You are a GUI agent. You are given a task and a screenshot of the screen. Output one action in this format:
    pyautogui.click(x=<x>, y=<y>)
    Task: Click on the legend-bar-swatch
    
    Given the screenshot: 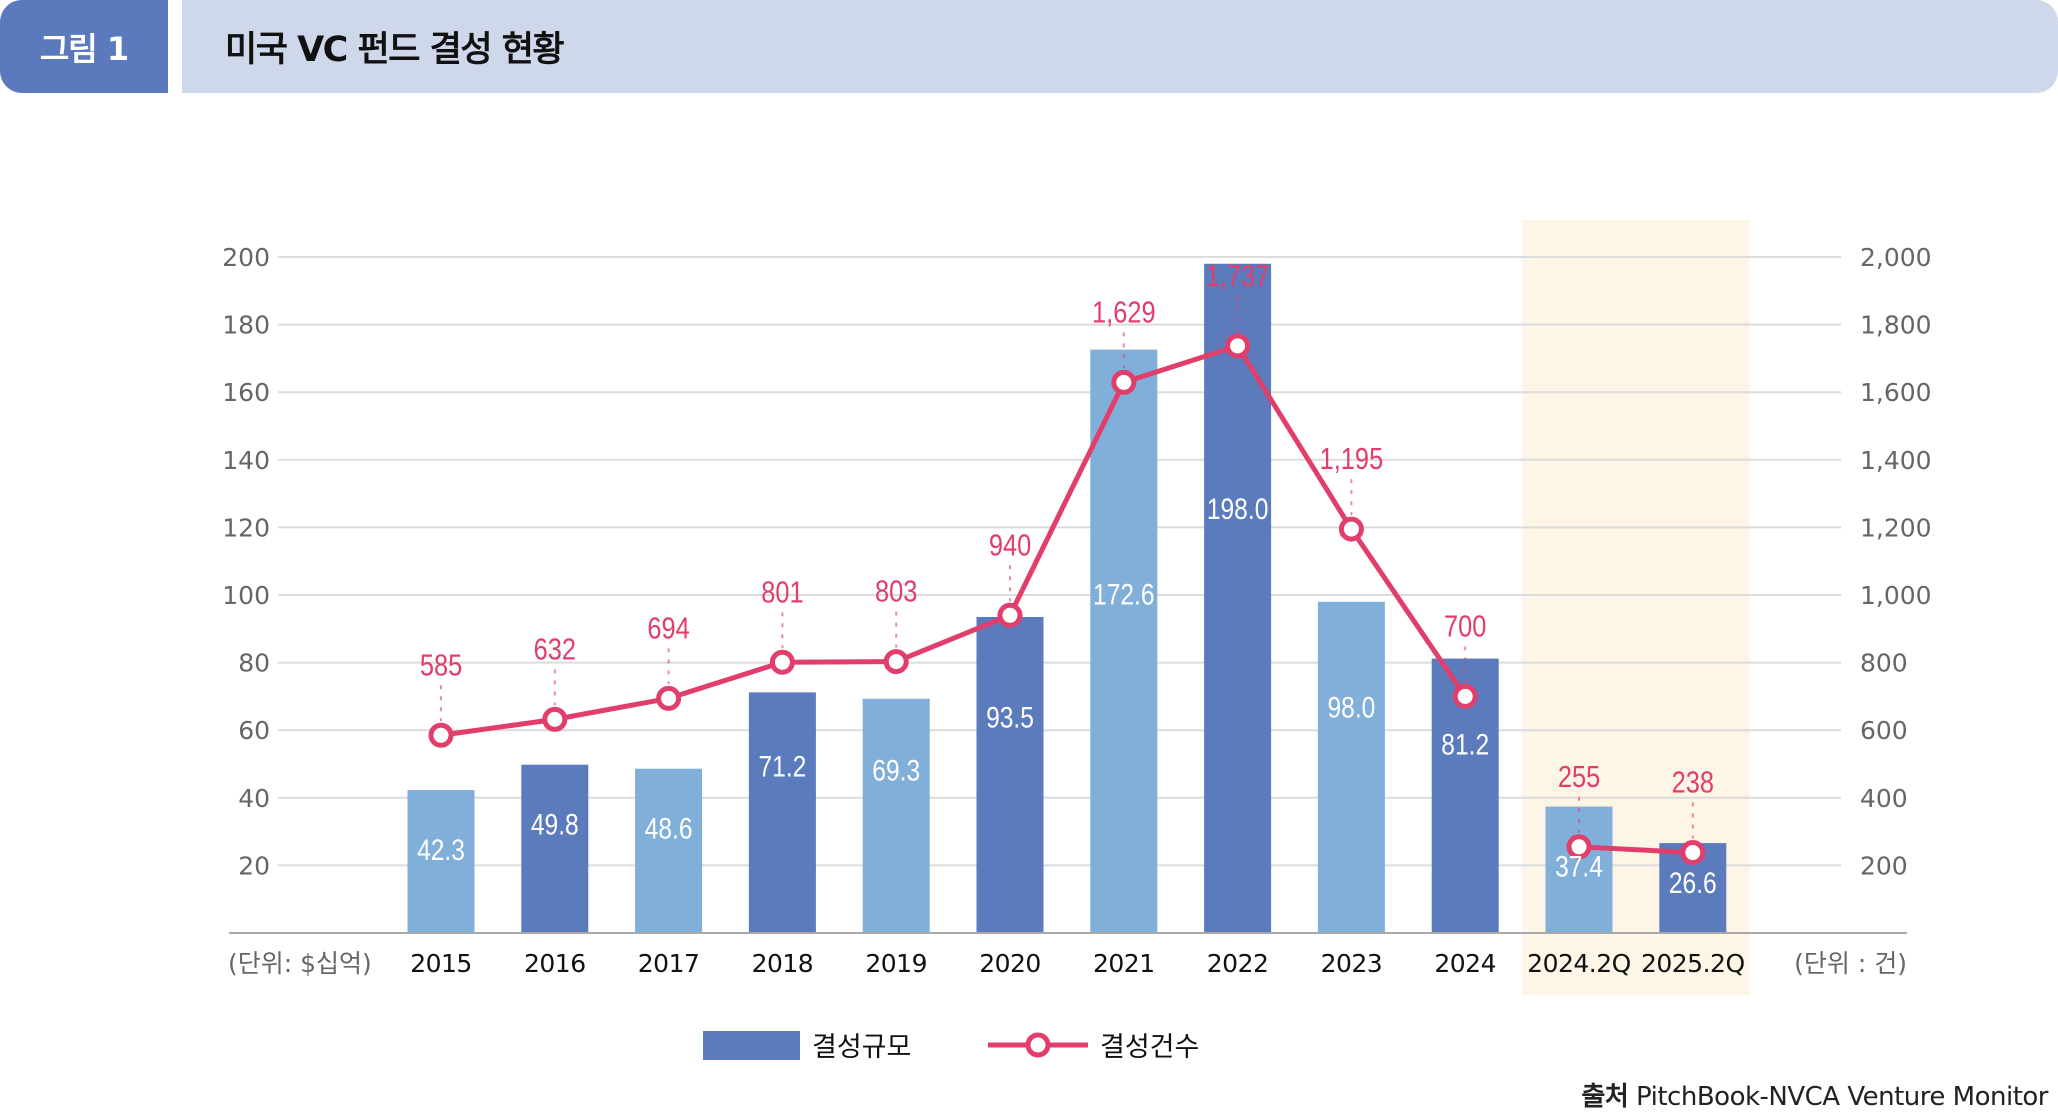 What is the action you would take?
    pyautogui.click(x=751, y=1045)
    